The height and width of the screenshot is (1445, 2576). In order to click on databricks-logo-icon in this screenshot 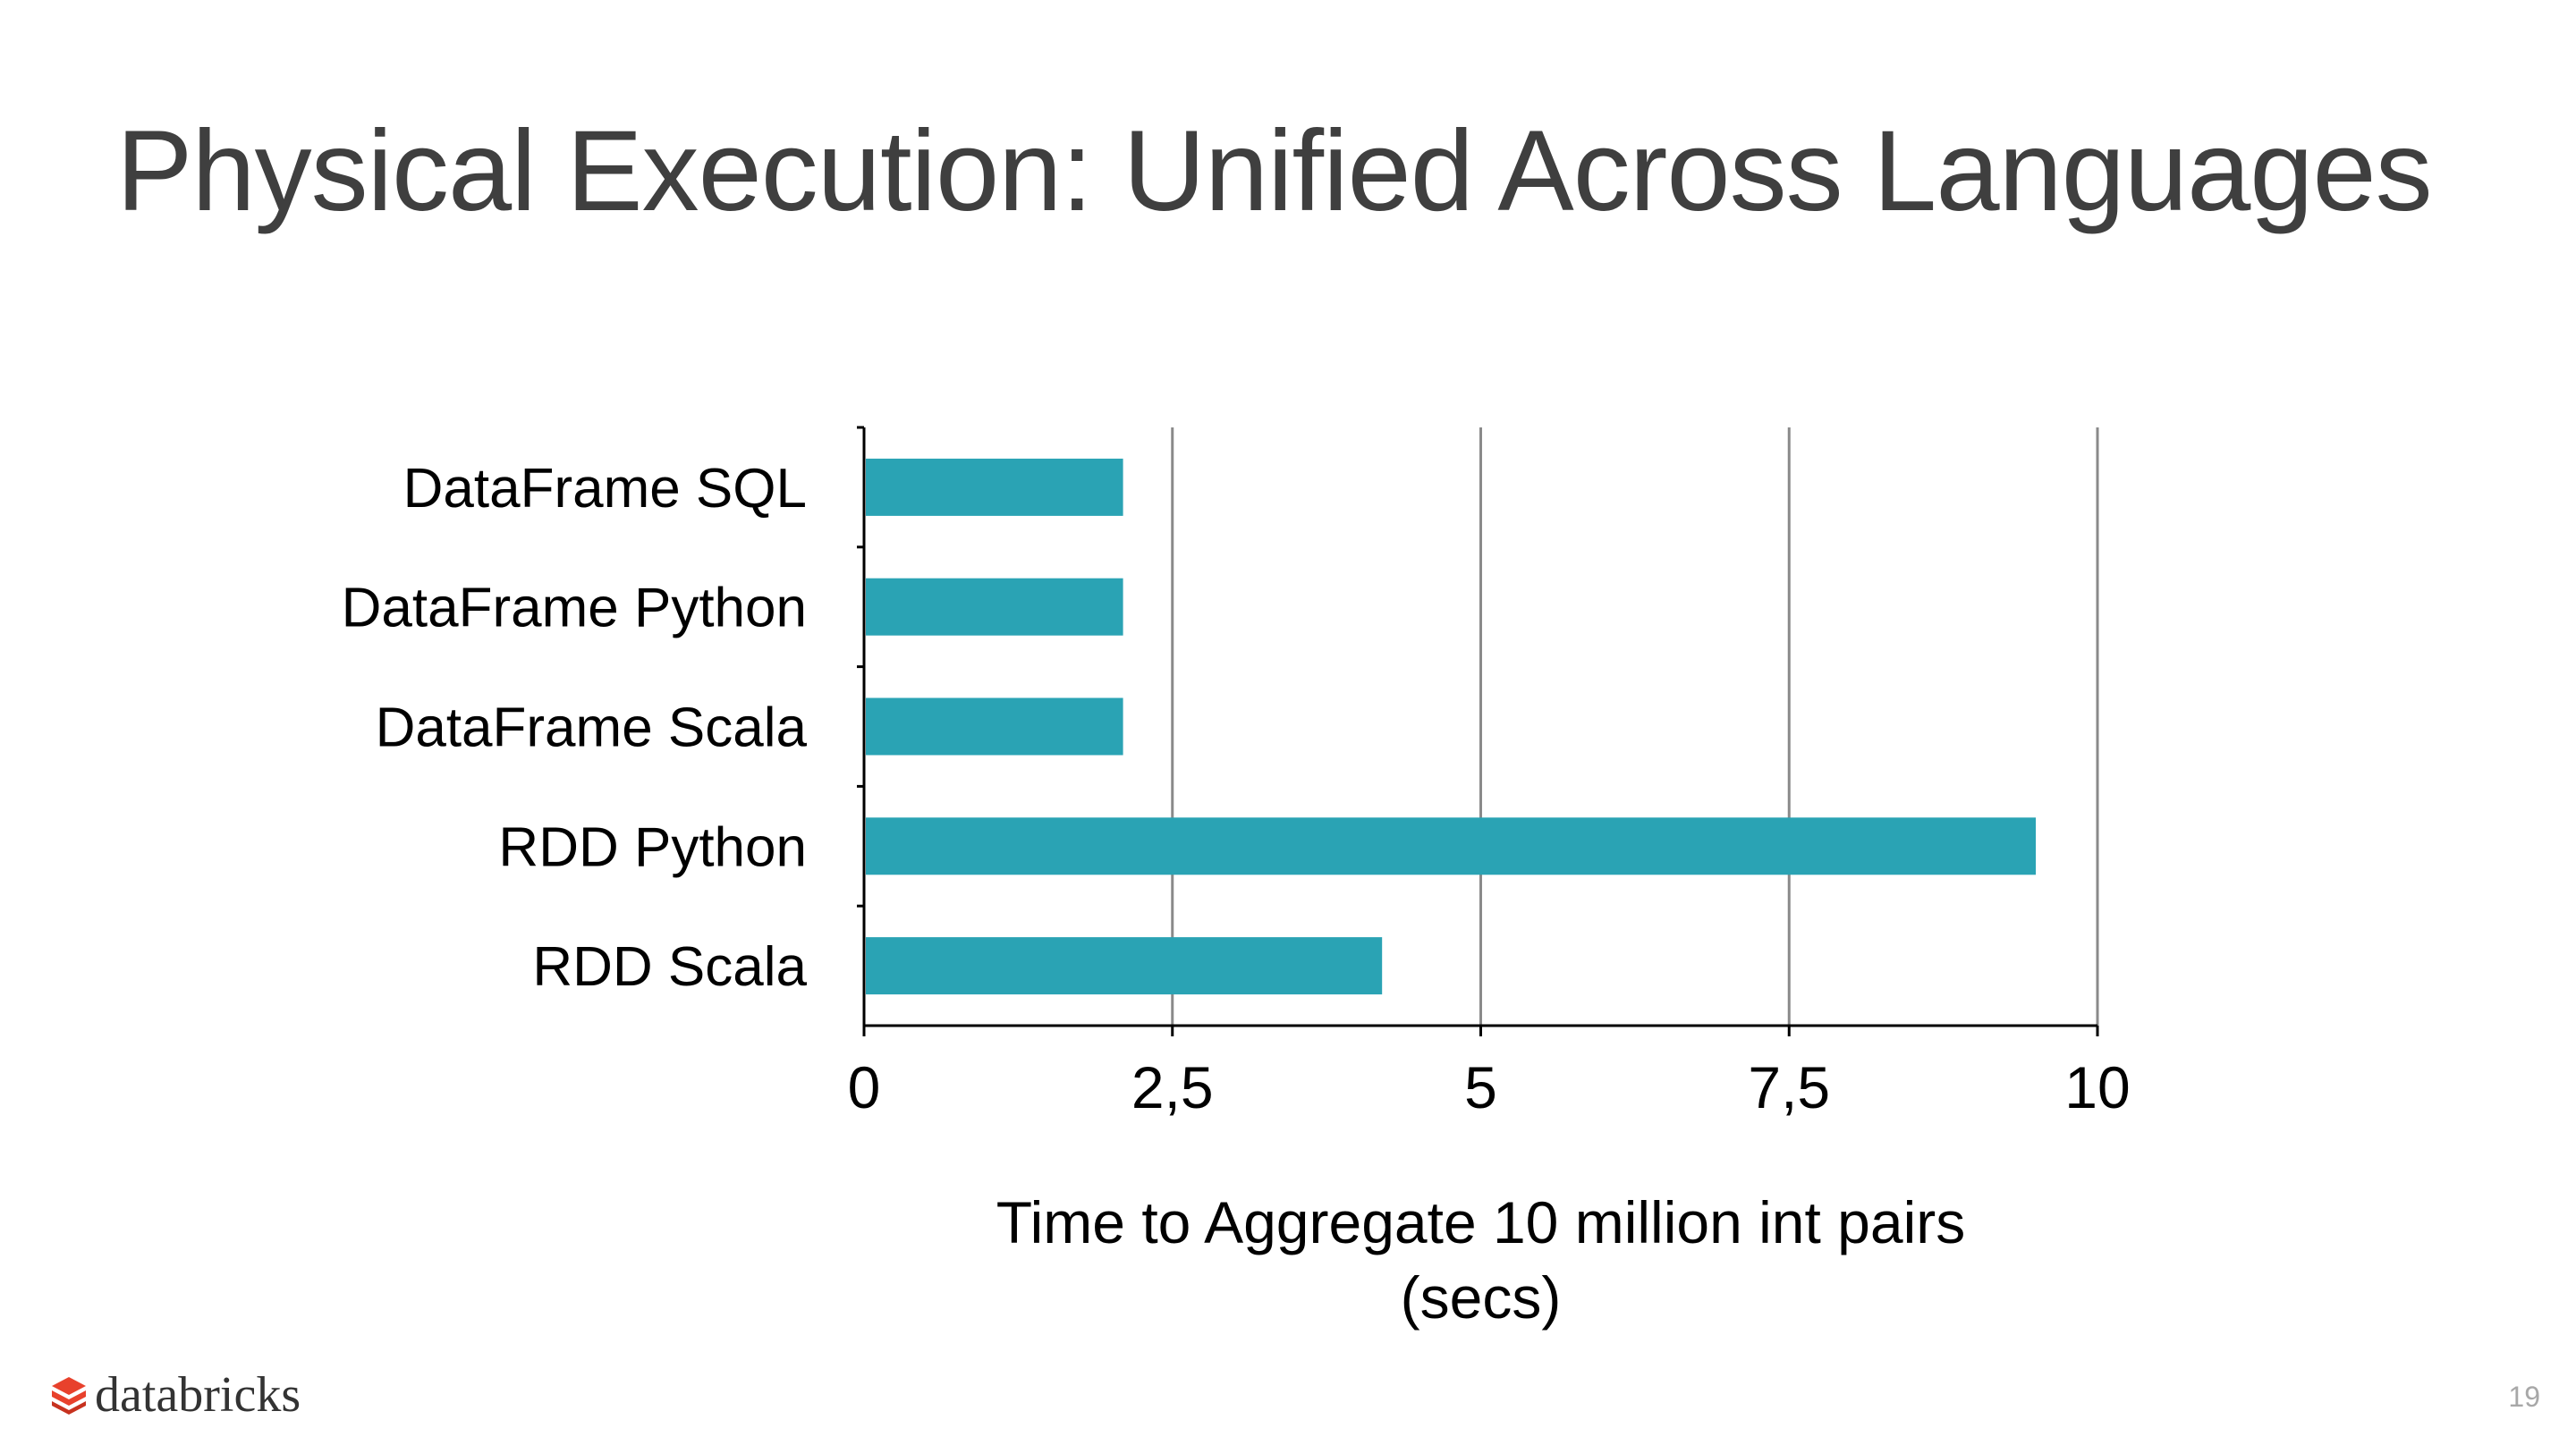, I will do `click(69, 1396)`.